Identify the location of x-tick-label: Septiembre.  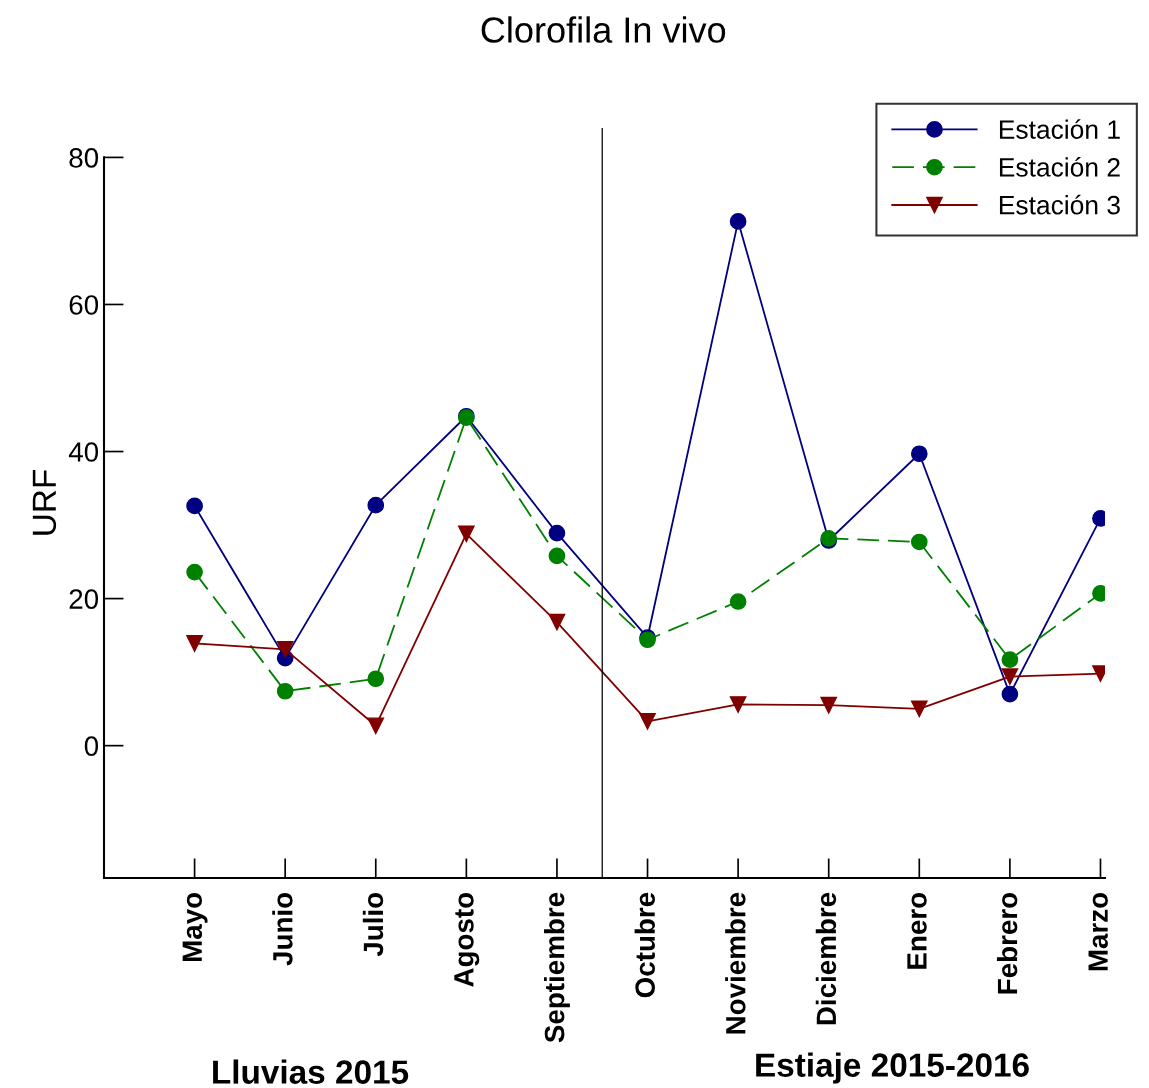
(556, 967).